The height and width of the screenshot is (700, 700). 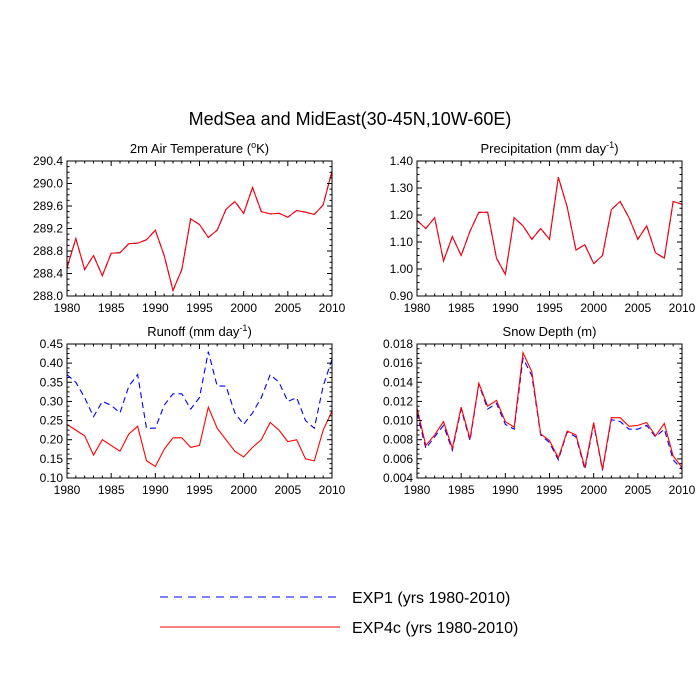 What do you see at coordinates (398, 478) in the screenshot?
I see `y-tick-label-snow-depth: 0.004` at bounding box center [398, 478].